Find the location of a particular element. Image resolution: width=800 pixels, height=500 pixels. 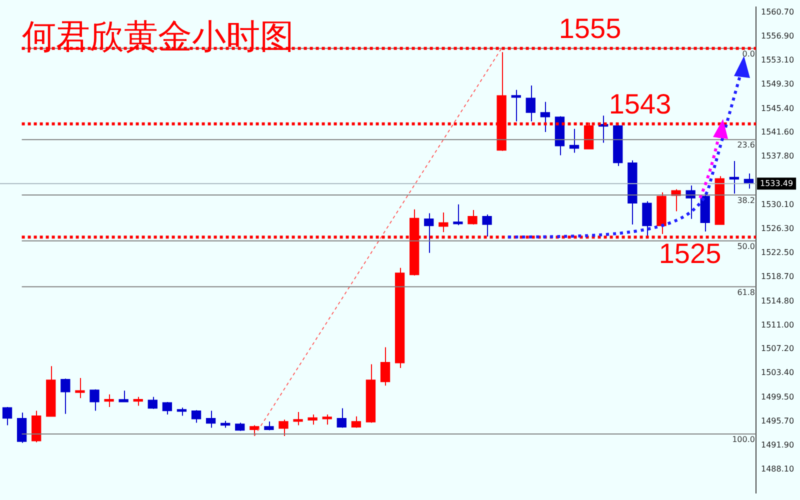

y-tick-label: 1530.10 is located at coordinates (777, 205).